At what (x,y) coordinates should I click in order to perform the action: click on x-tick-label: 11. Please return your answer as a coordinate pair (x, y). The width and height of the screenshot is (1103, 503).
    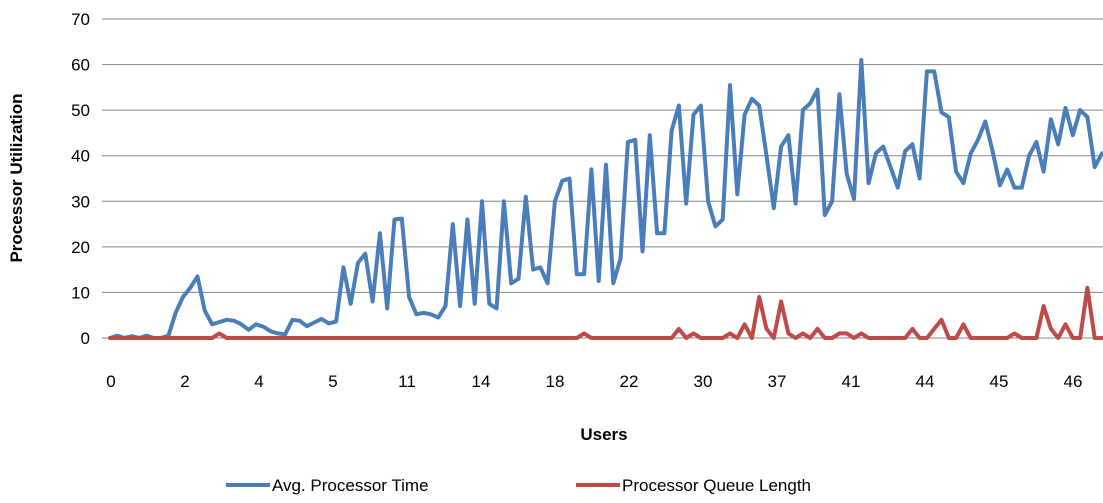
    Looking at the image, I should click on (407, 381).